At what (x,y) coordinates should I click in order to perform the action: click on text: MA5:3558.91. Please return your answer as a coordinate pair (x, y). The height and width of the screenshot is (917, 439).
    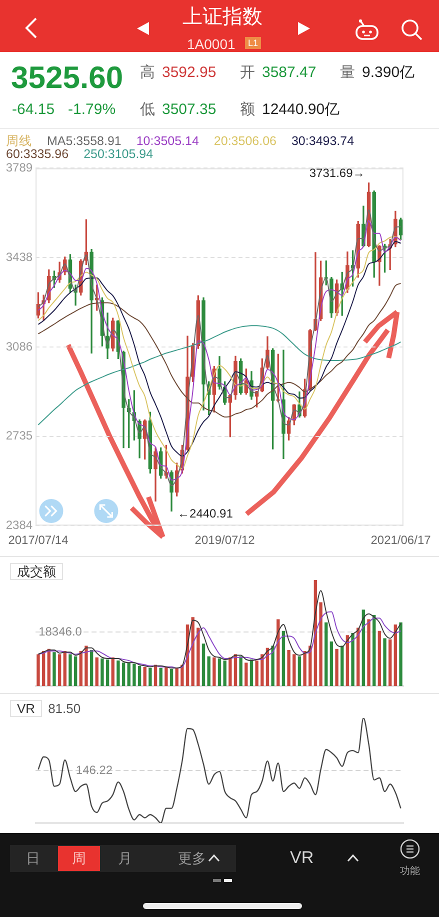
    Looking at the image, I should click on (84, 141).